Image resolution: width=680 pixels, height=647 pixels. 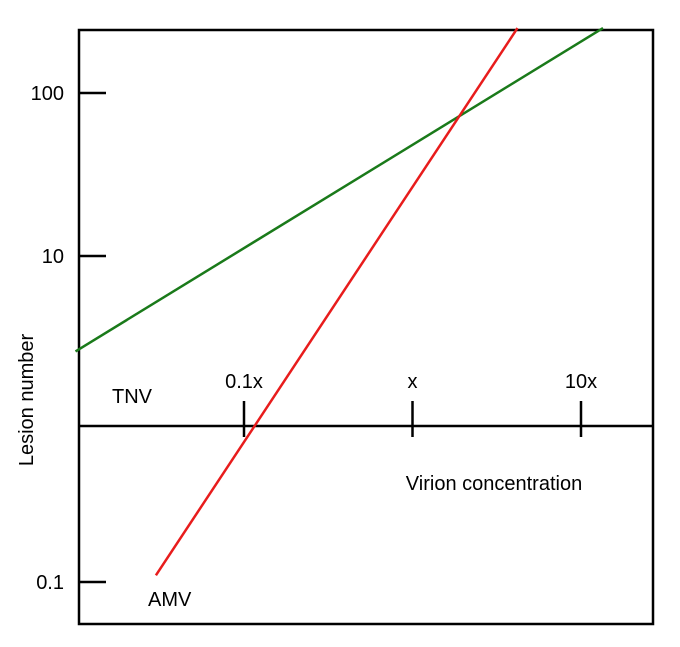 I want to click on y-tick-label: 100, so click(x=47, y=94).